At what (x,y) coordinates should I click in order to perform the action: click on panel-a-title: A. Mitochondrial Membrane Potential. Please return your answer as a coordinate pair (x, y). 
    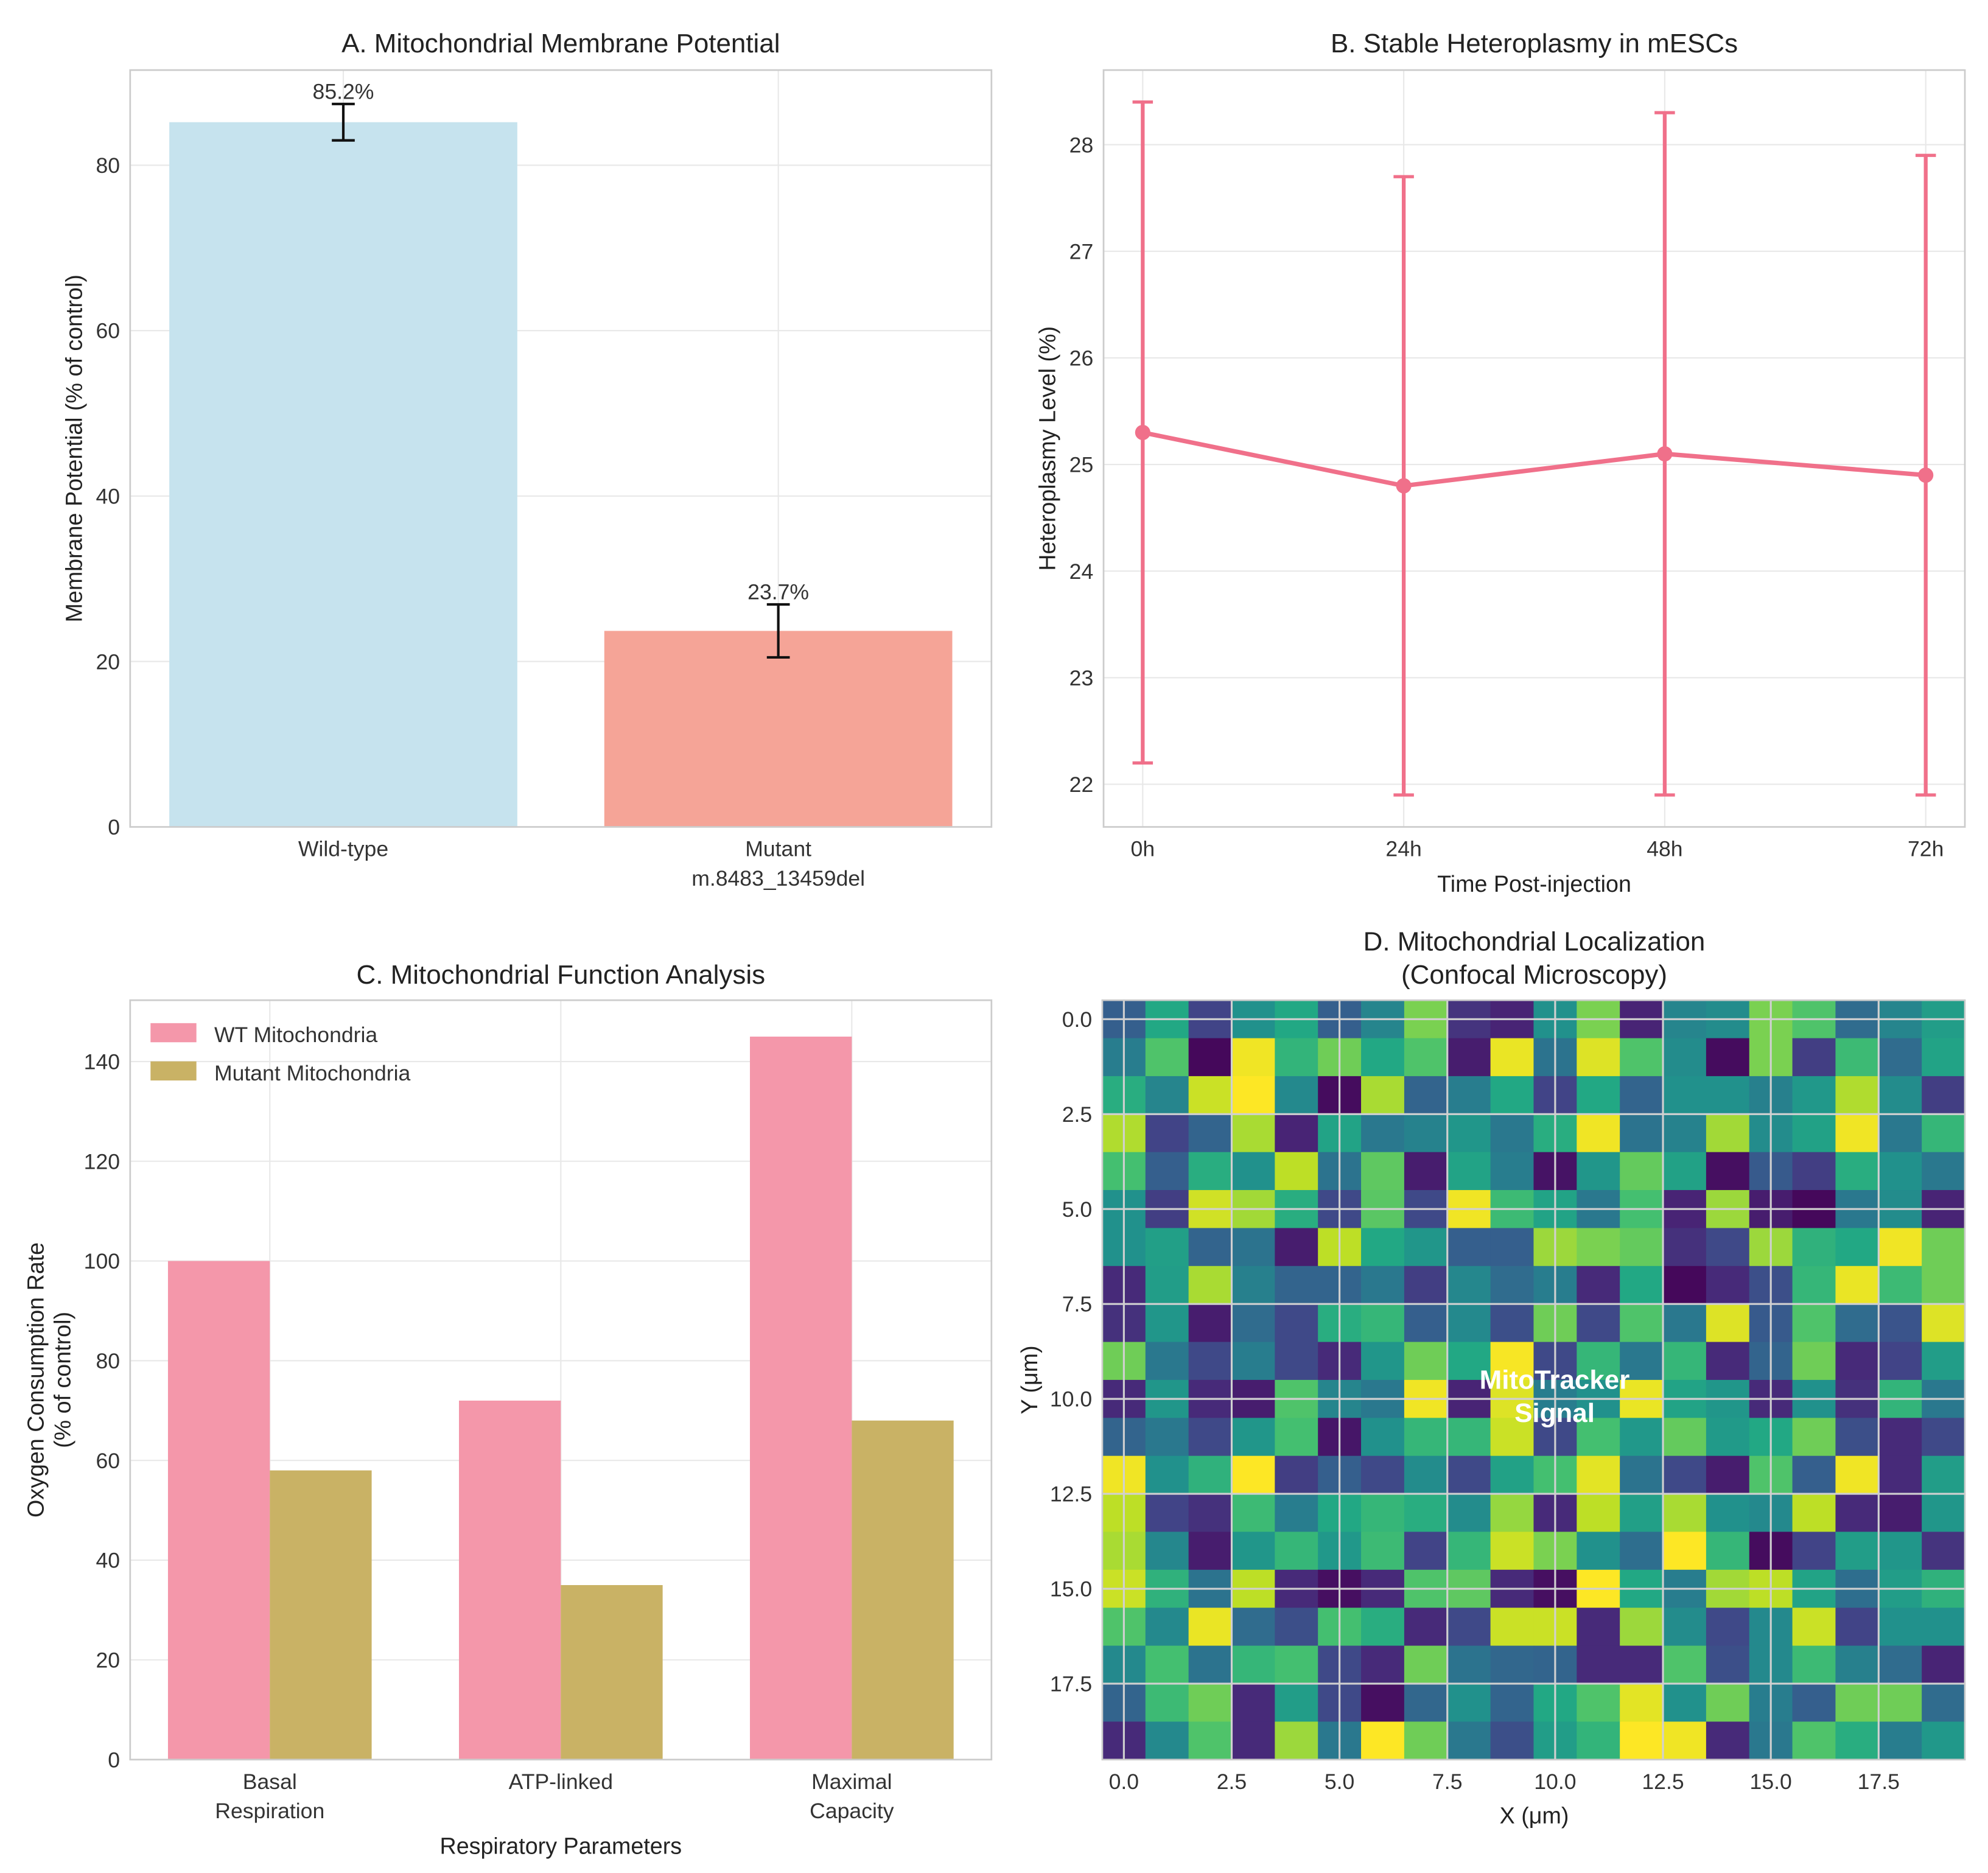
    Looking at the image, I should click on (560, 43).